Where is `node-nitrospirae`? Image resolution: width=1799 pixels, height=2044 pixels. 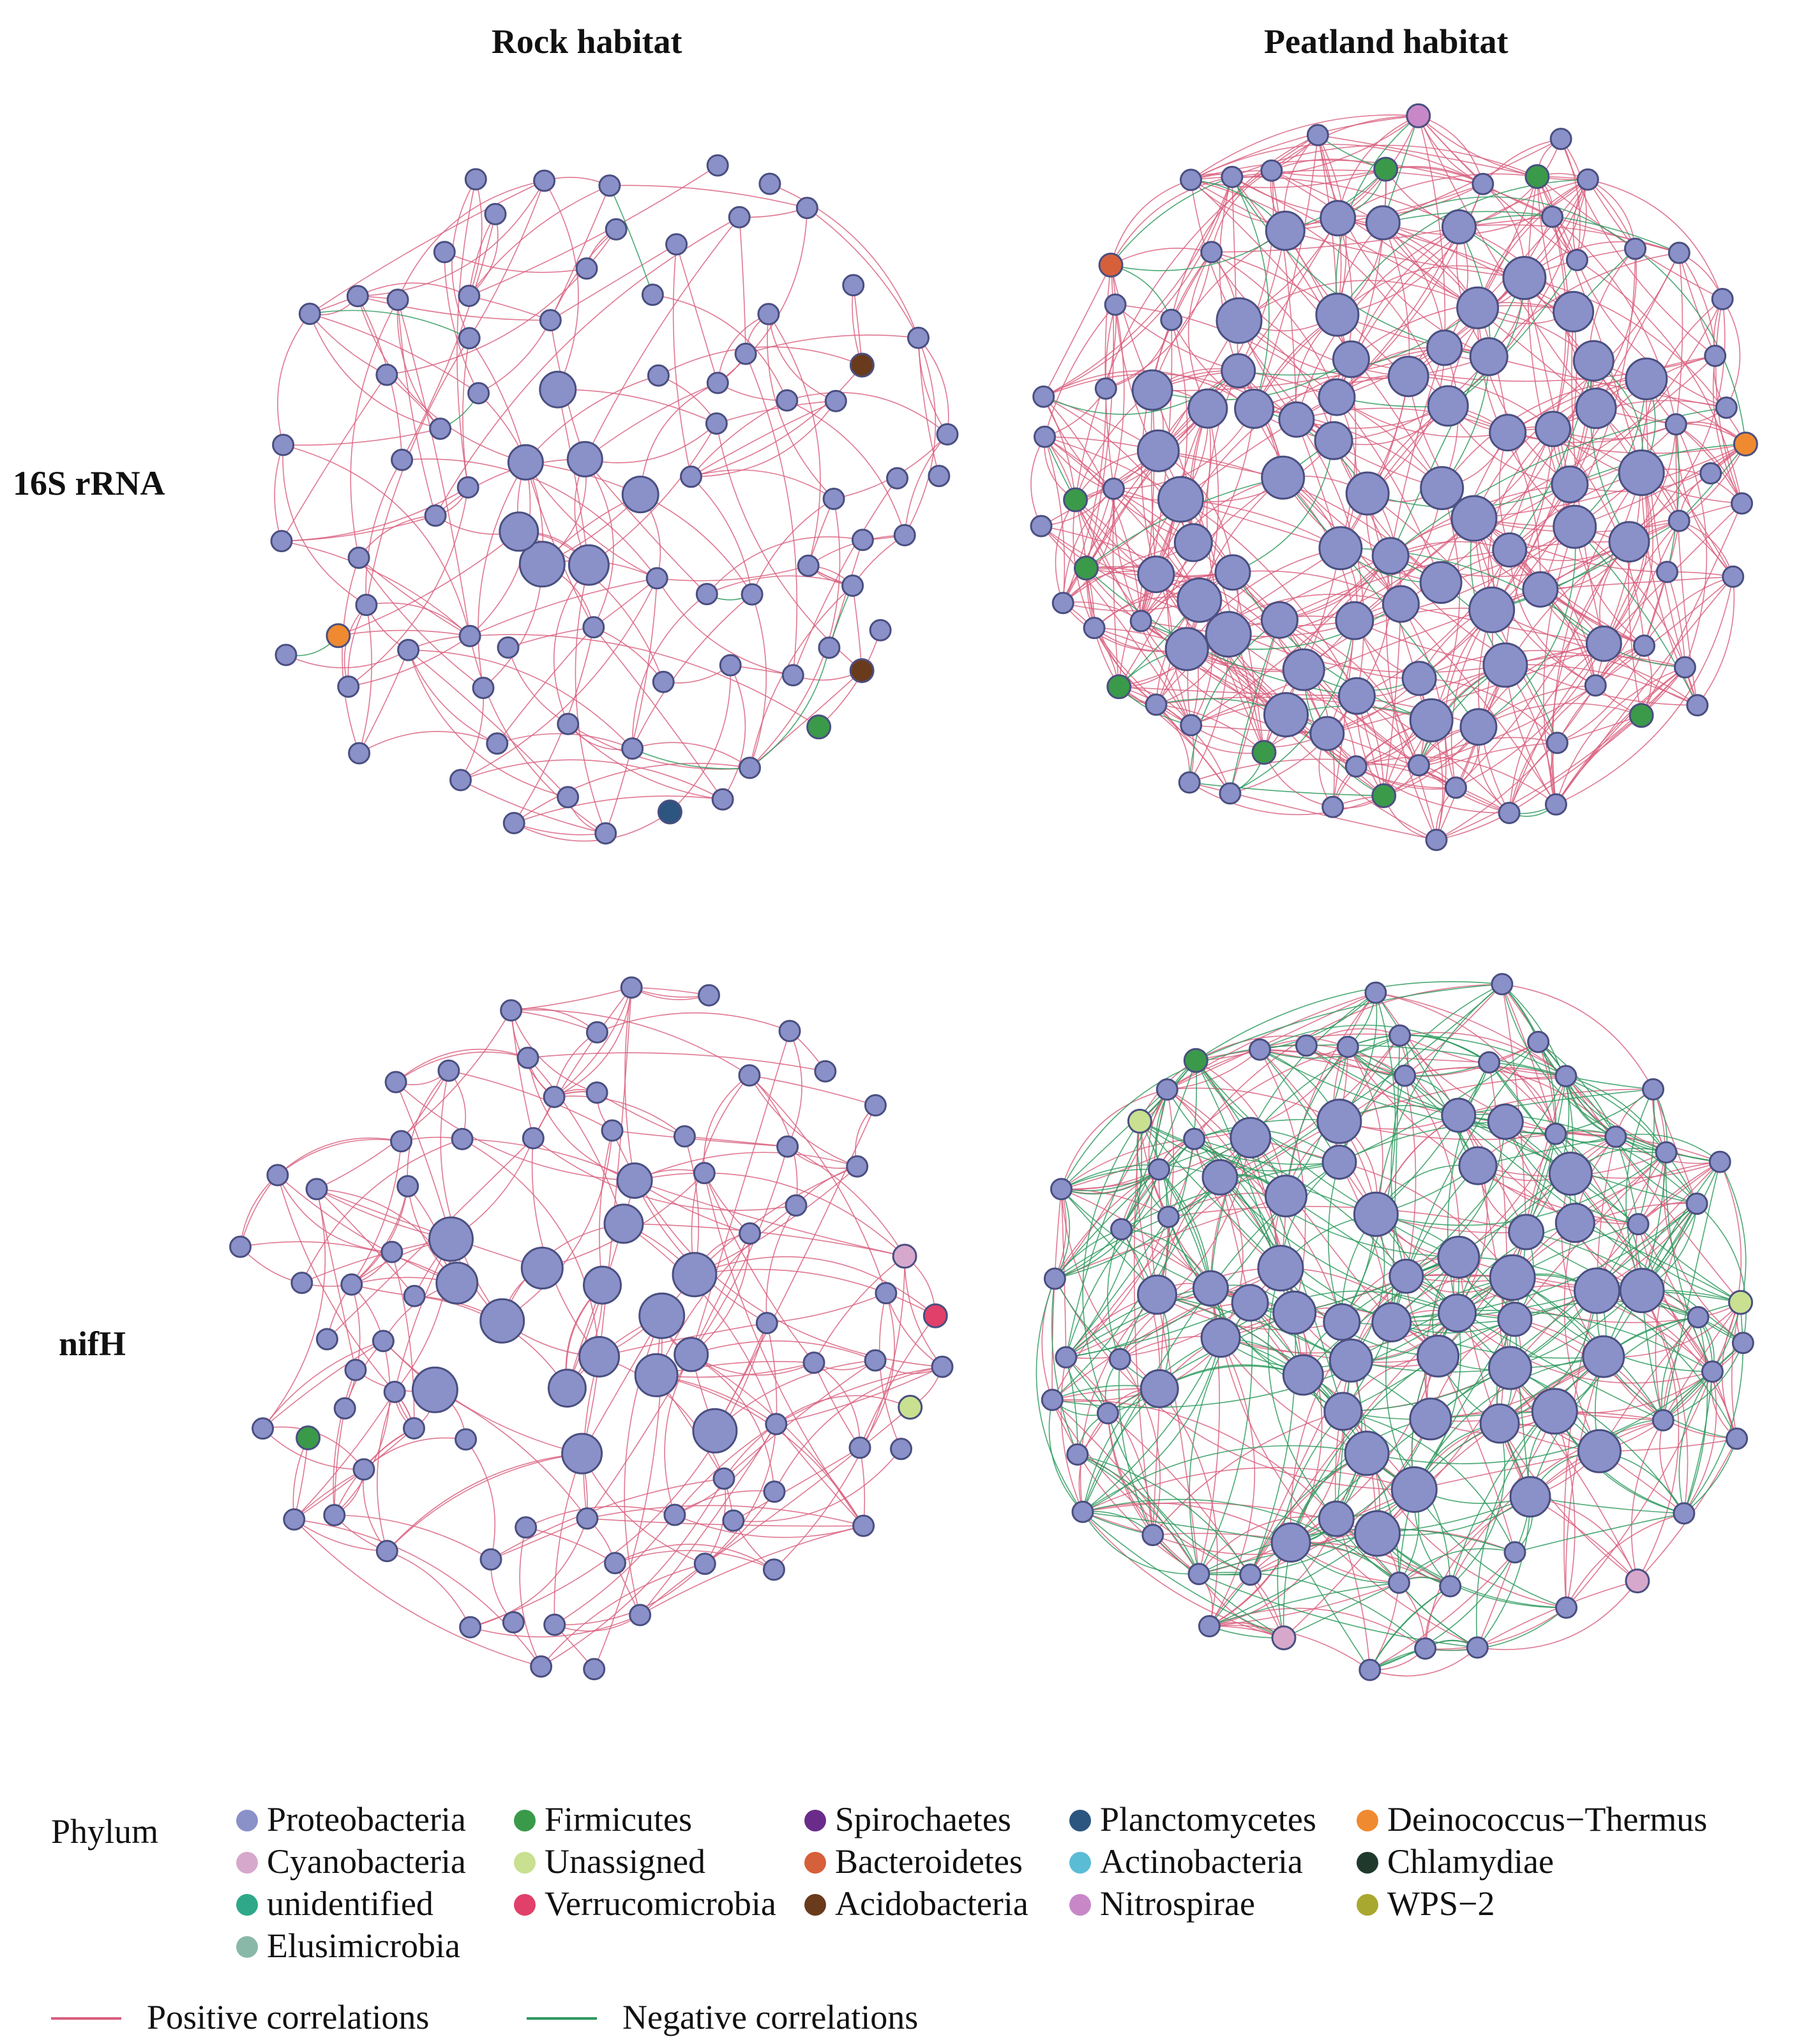
node-nitrospirae is located at coordinates (1418, 115).